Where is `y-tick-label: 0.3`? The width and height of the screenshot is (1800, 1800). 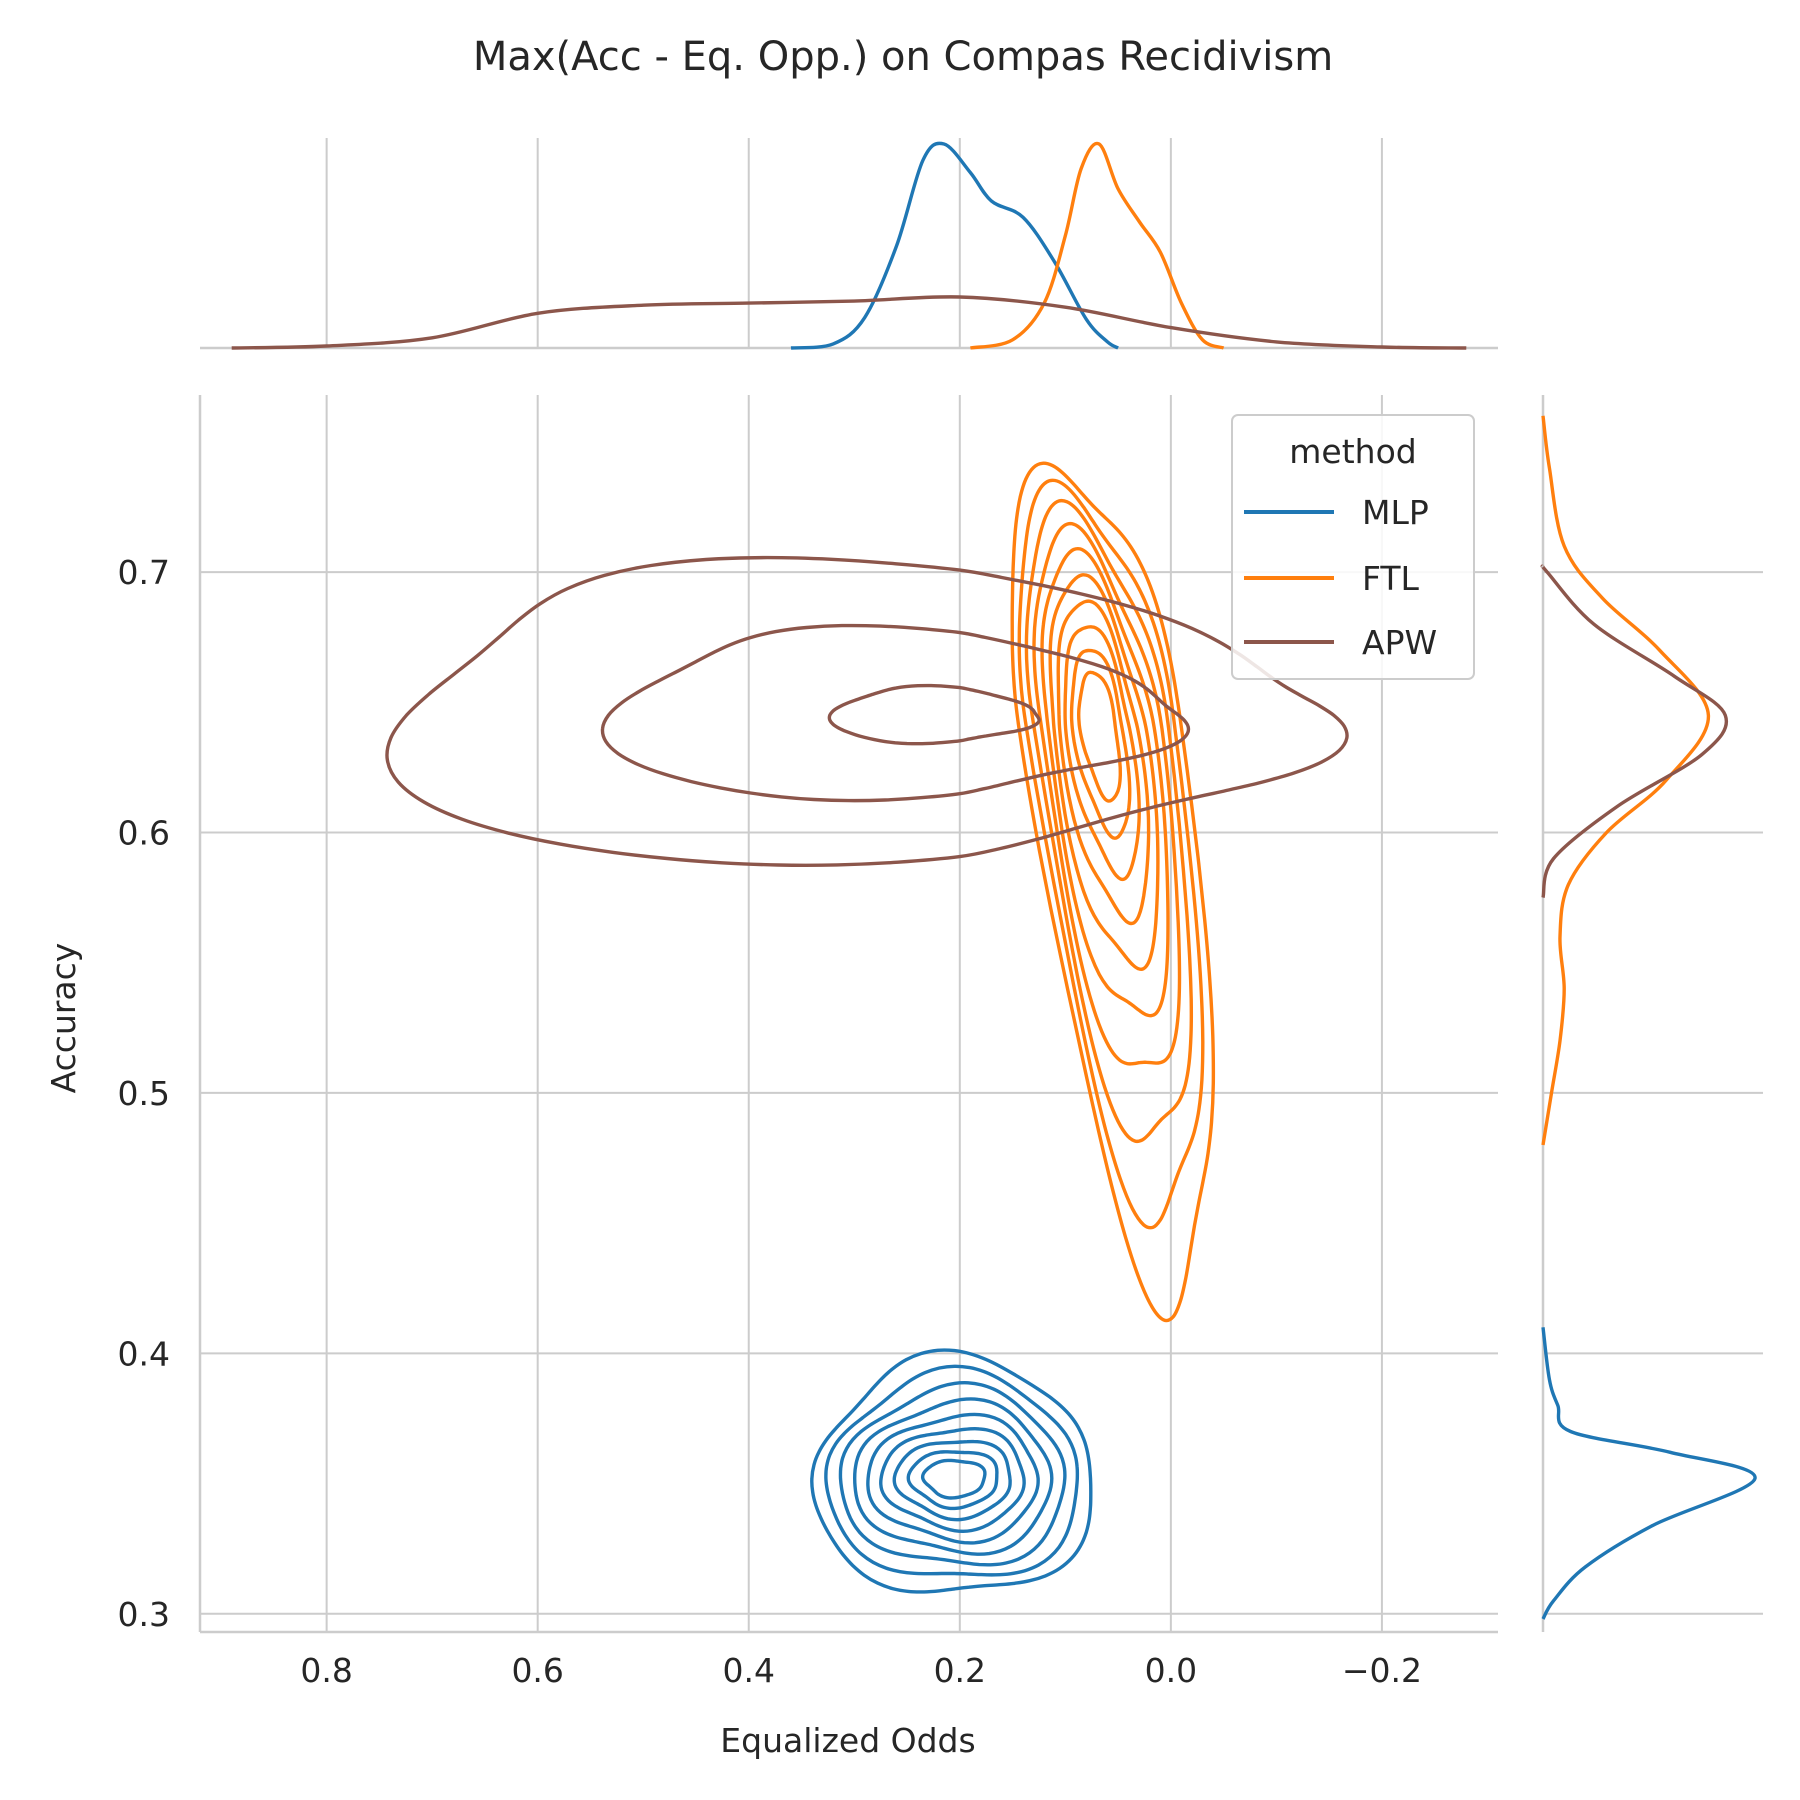 y-tick-label: 0.3 is located at coordinates (144, 1614).